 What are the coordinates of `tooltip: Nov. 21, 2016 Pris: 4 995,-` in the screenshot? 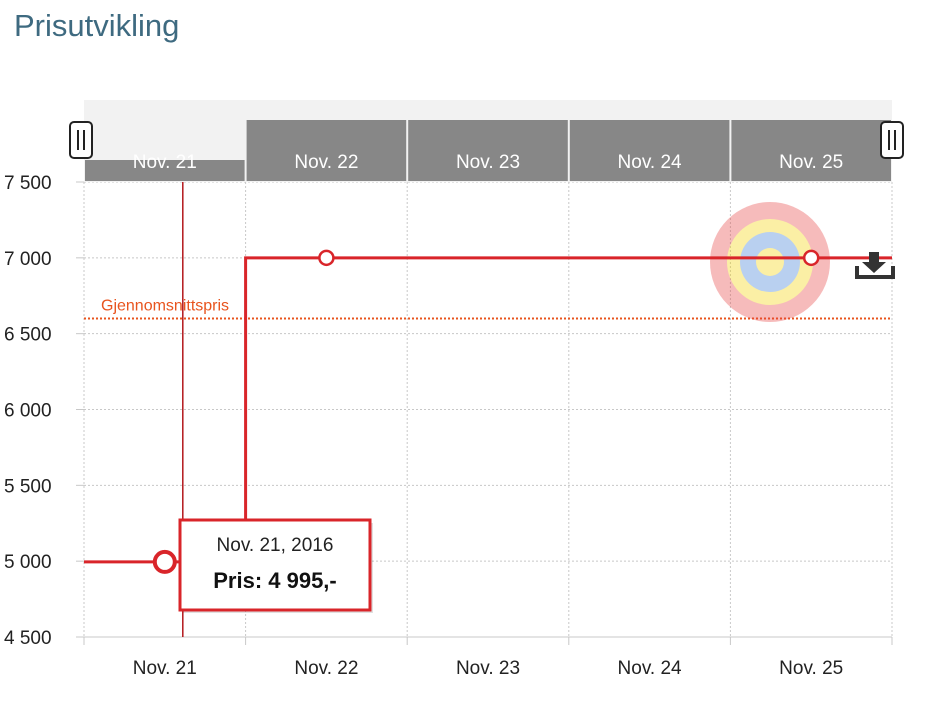 It's located at (275, 565).